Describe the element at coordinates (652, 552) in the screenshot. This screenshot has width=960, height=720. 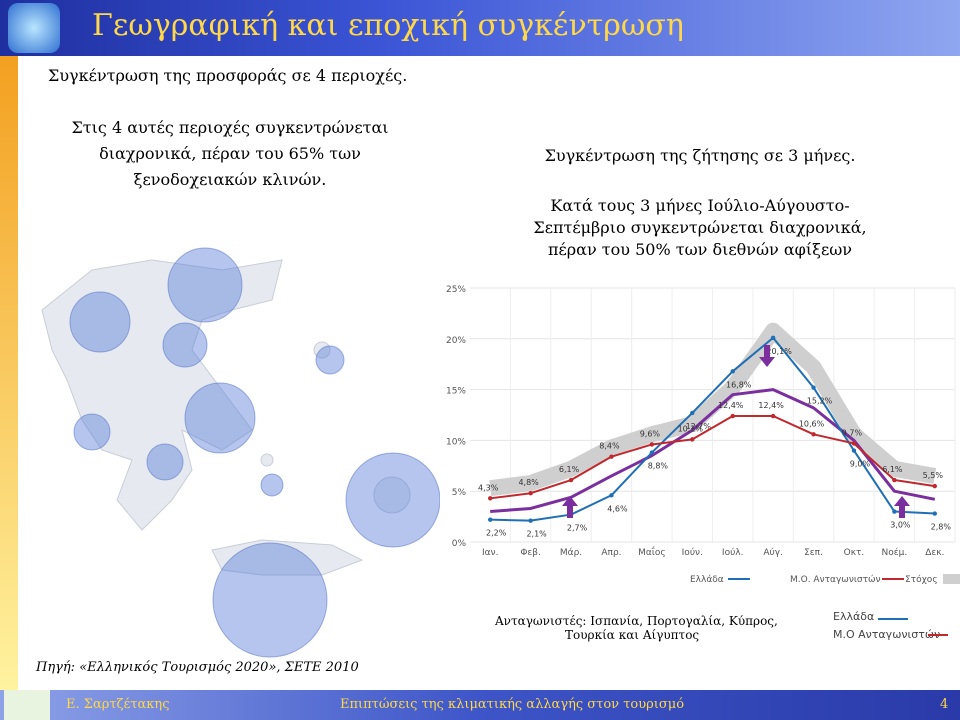
I see `x-tick-label: Μαΐος` at that location.